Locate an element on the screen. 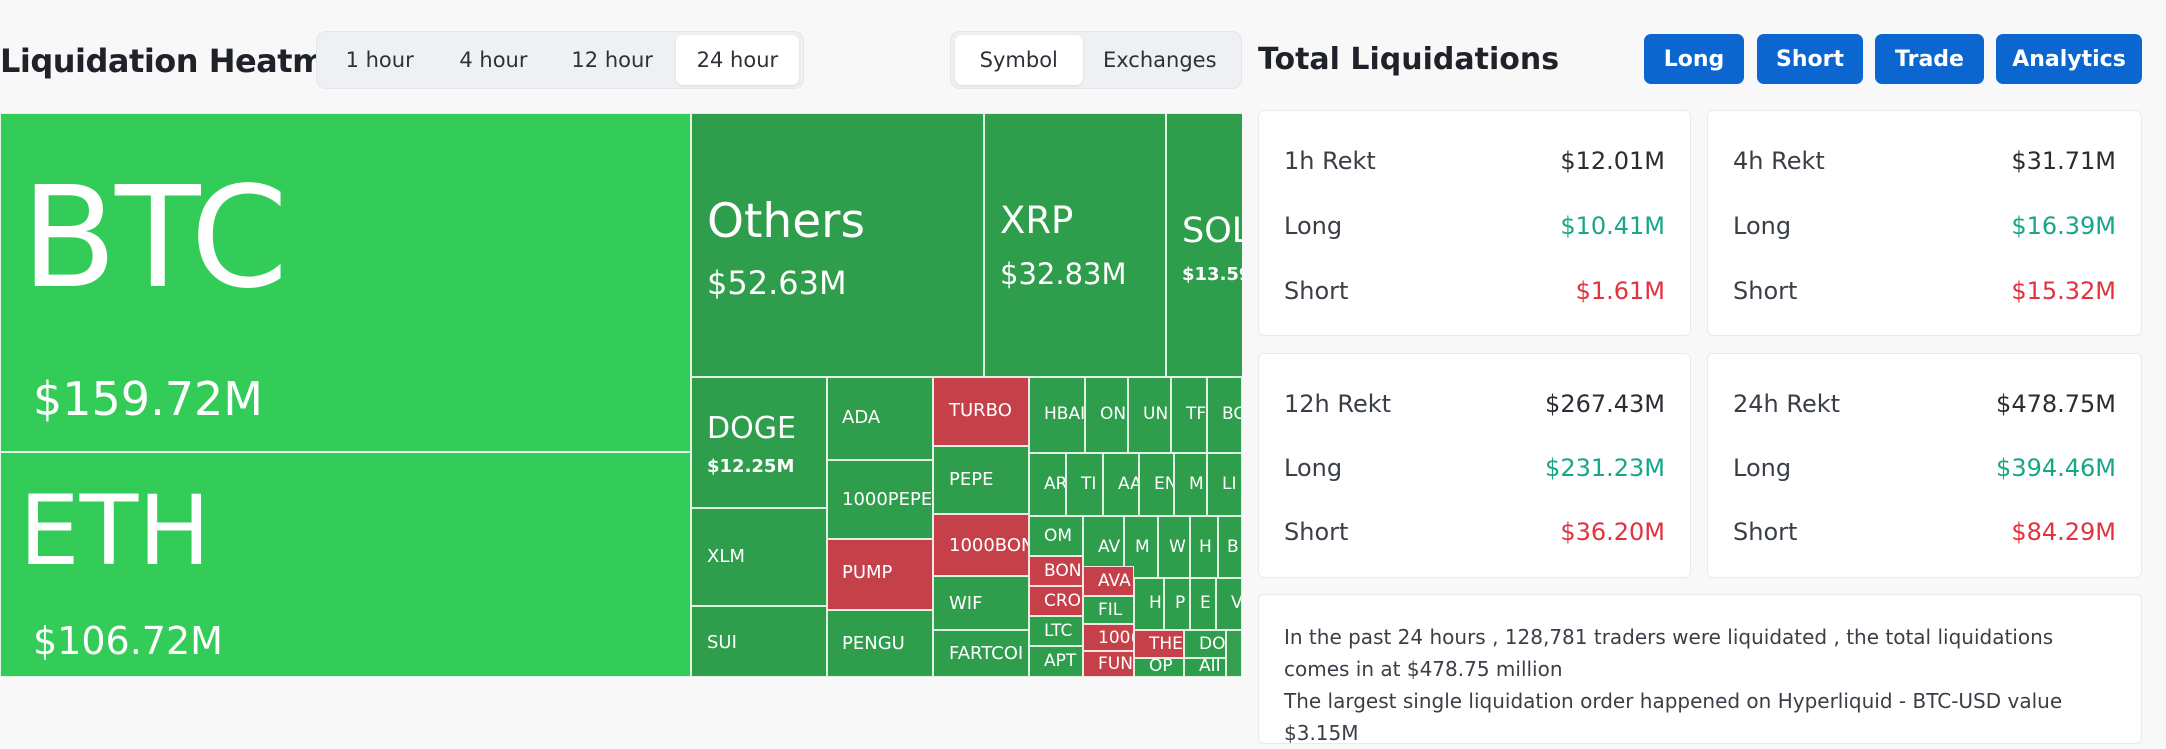  timeframe-24h-tab: 24 hour is located at coordinates (737, 60).